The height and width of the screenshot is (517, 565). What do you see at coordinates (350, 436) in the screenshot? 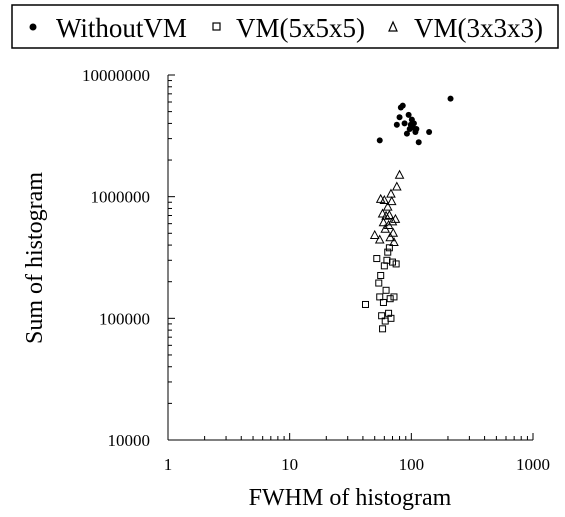
I see `x-ticks` at bounding box center [350, 436].